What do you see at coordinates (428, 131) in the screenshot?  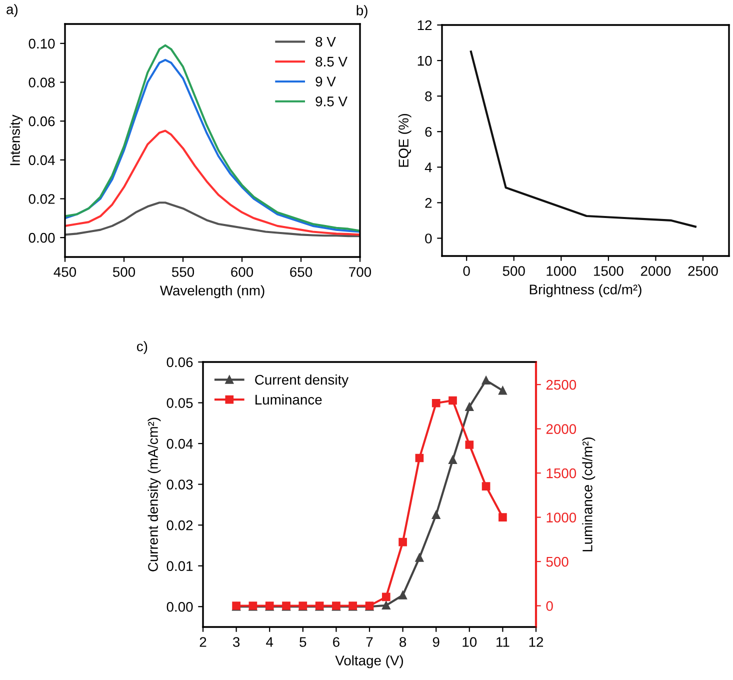 I see `y-tick-label: 6` at bounding box center [428, 131].